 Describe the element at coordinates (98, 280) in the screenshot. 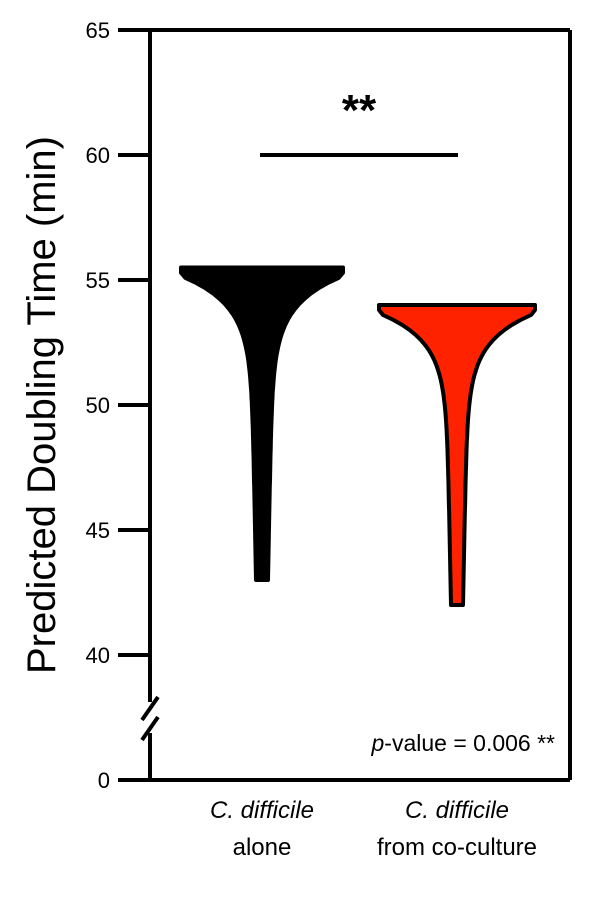

I see `y-tick-label: 55` at that location.